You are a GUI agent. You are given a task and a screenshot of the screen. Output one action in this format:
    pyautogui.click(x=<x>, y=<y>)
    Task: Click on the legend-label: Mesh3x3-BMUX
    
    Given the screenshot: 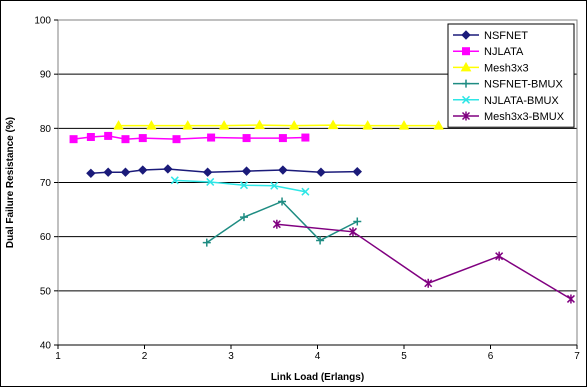 What is the action you would take?
    pyautogui.click(x=524, y=117)
    